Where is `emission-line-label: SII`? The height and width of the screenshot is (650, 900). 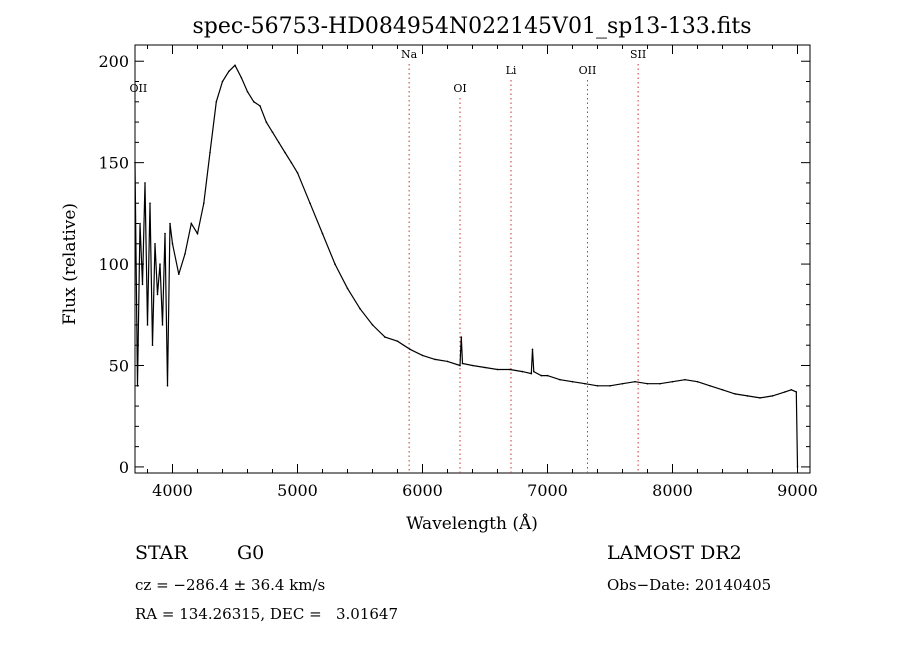
emission-line-label: SII is located at coordinates (638, 54).